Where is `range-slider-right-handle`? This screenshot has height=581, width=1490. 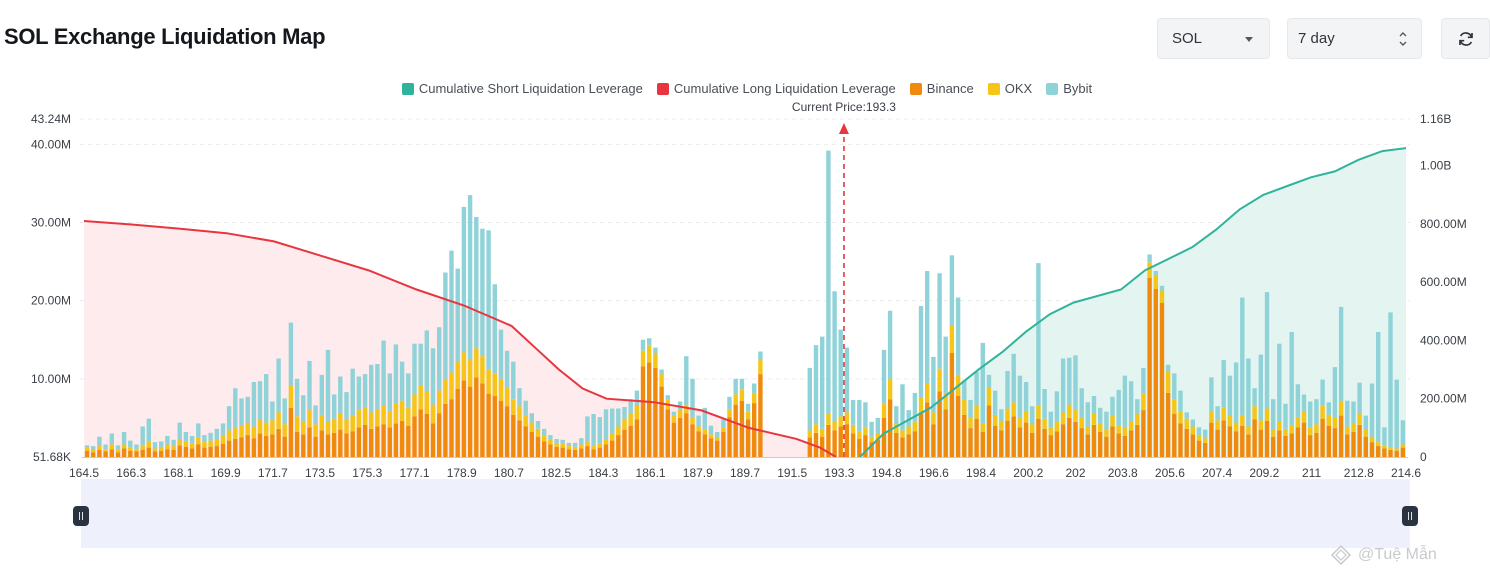
range-slider-right-handle is located at coordinates (1410, 516).